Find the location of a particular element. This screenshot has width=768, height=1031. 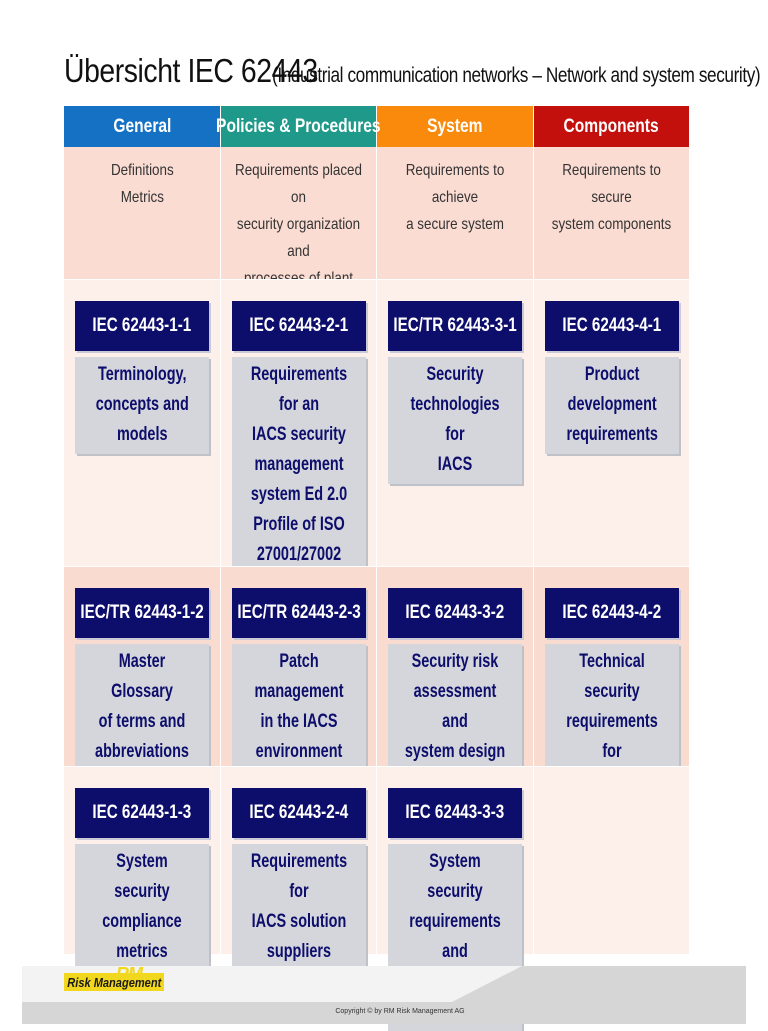

standard-id: IEC/TR 62443-1-2 is located at coordinates (142, 613).